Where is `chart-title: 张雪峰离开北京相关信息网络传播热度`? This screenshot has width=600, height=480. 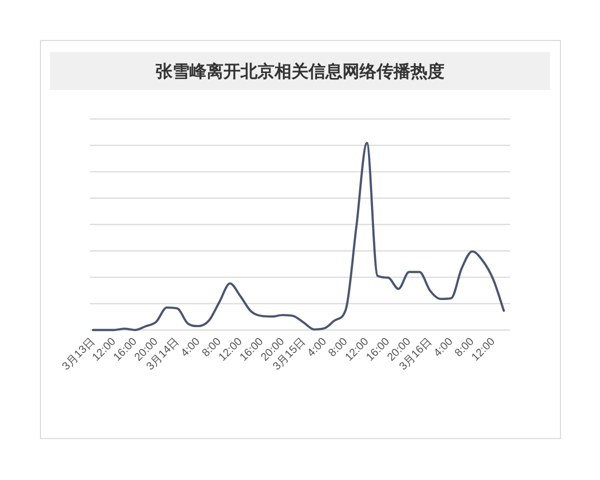
chart-title: 张雪峰离开北京相关信息网络传播热度 is located at coordinates (300, 71).